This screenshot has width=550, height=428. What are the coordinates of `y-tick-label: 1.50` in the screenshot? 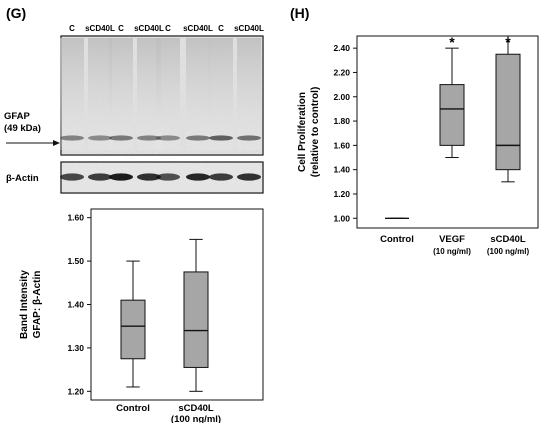 It's located at (75, 261).